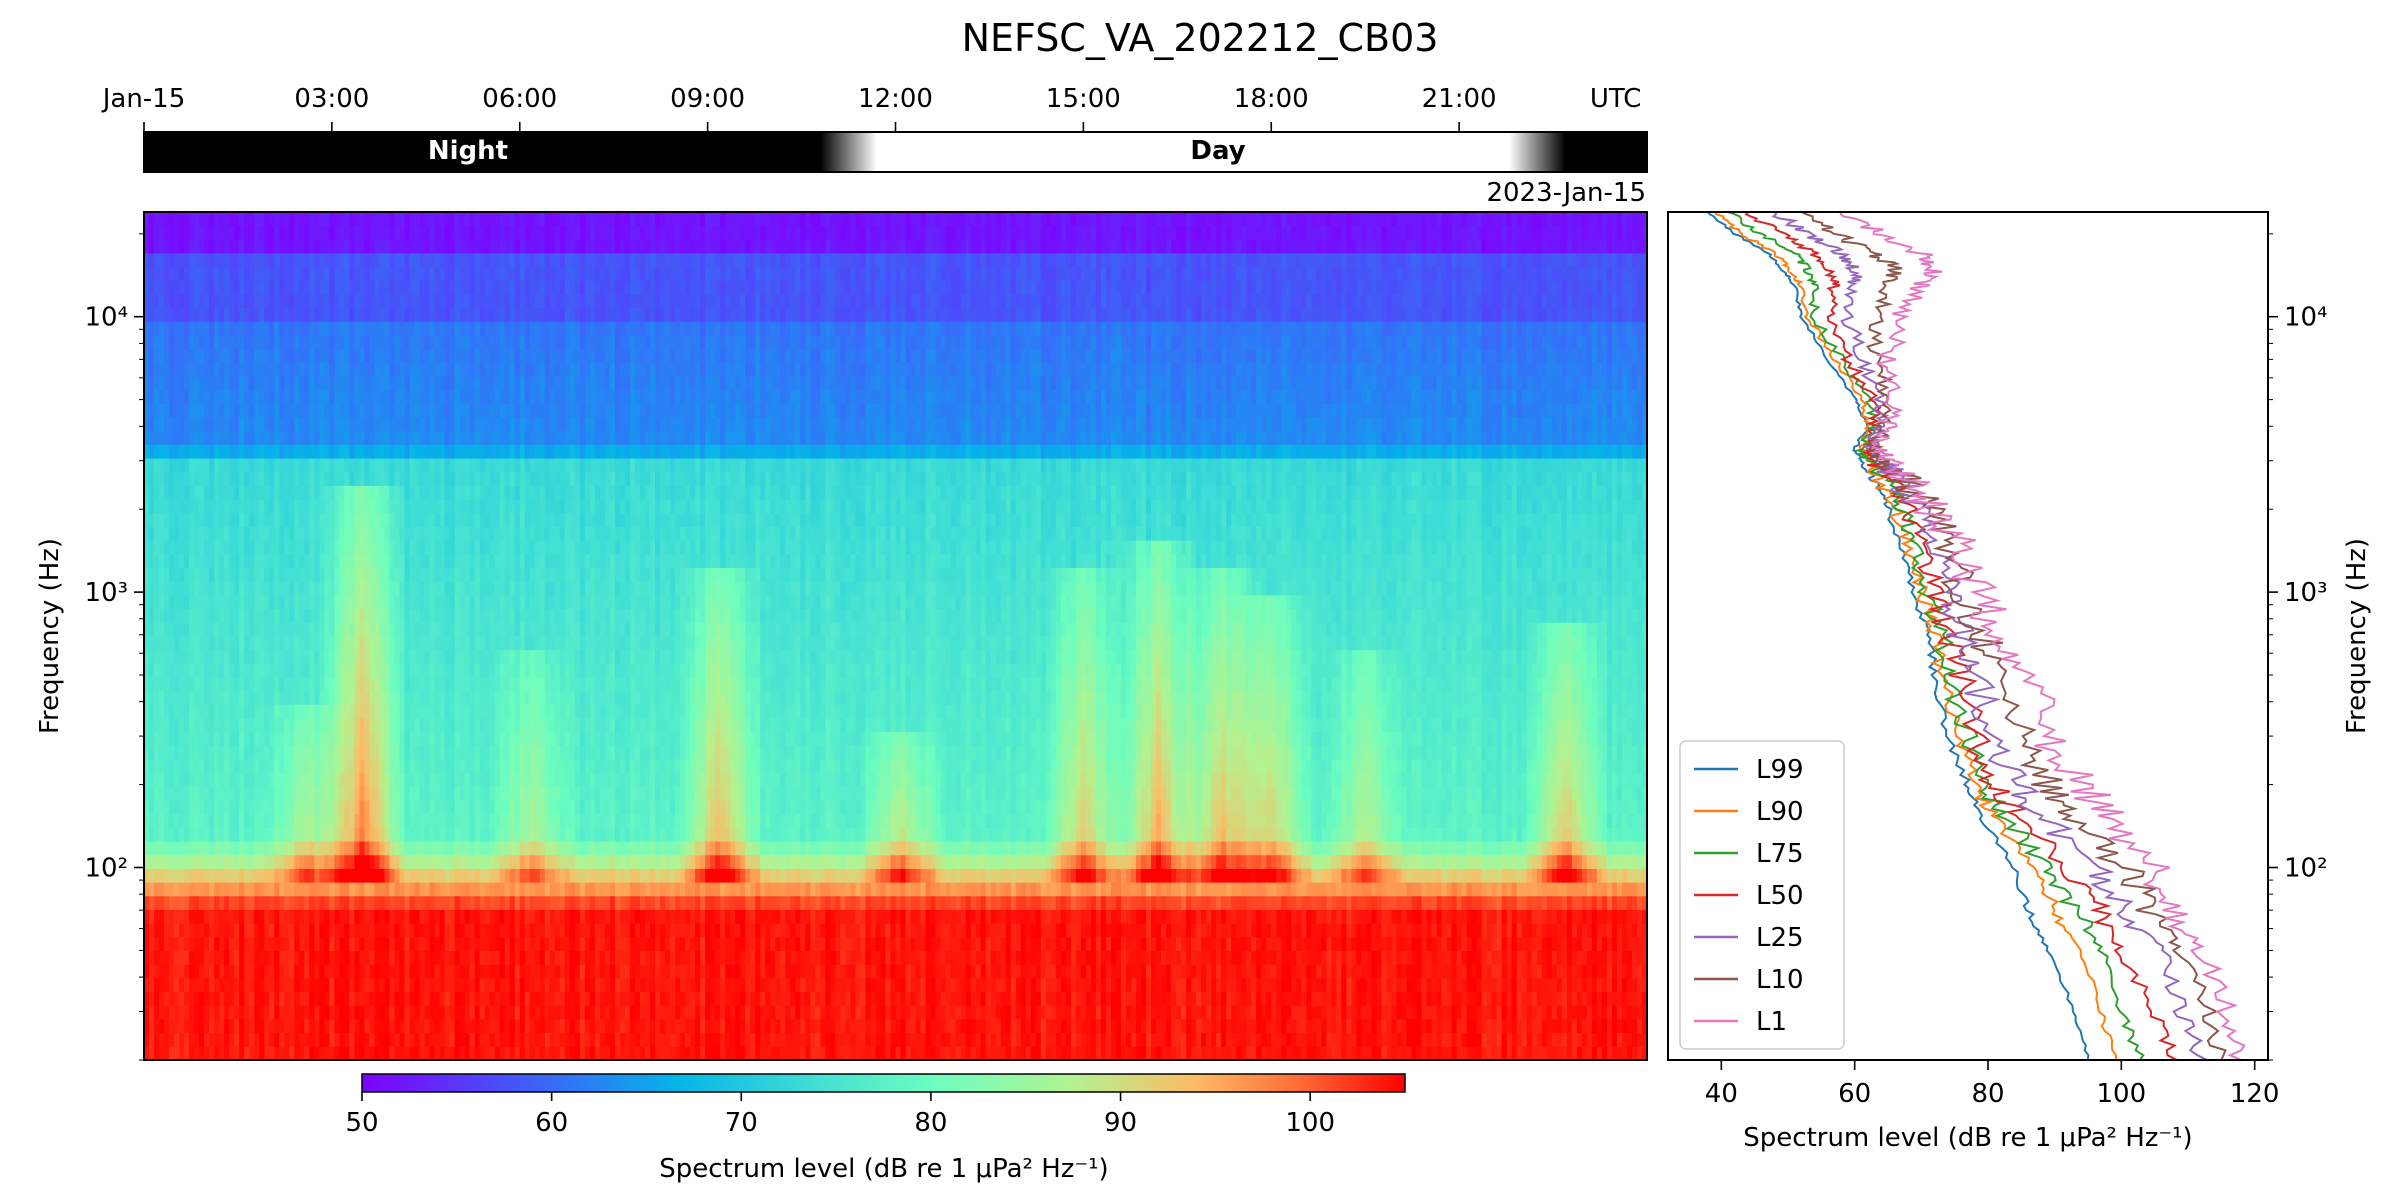  I want to click on x-tick-label: 60, so click(1854, 1094).